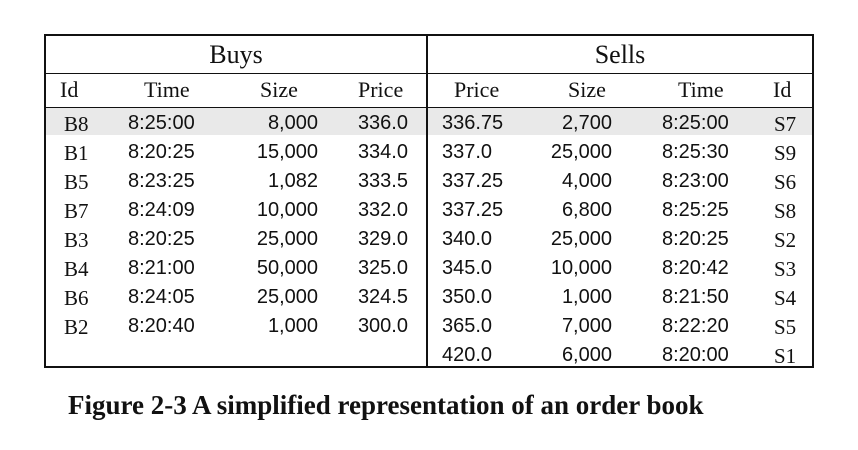 This screenshot has width=858, height=450. What do you see at coordinates (695, 123) in the screenshot?
I see `sells-cell-time: 8:25:00` at bounding box center [695, 123].